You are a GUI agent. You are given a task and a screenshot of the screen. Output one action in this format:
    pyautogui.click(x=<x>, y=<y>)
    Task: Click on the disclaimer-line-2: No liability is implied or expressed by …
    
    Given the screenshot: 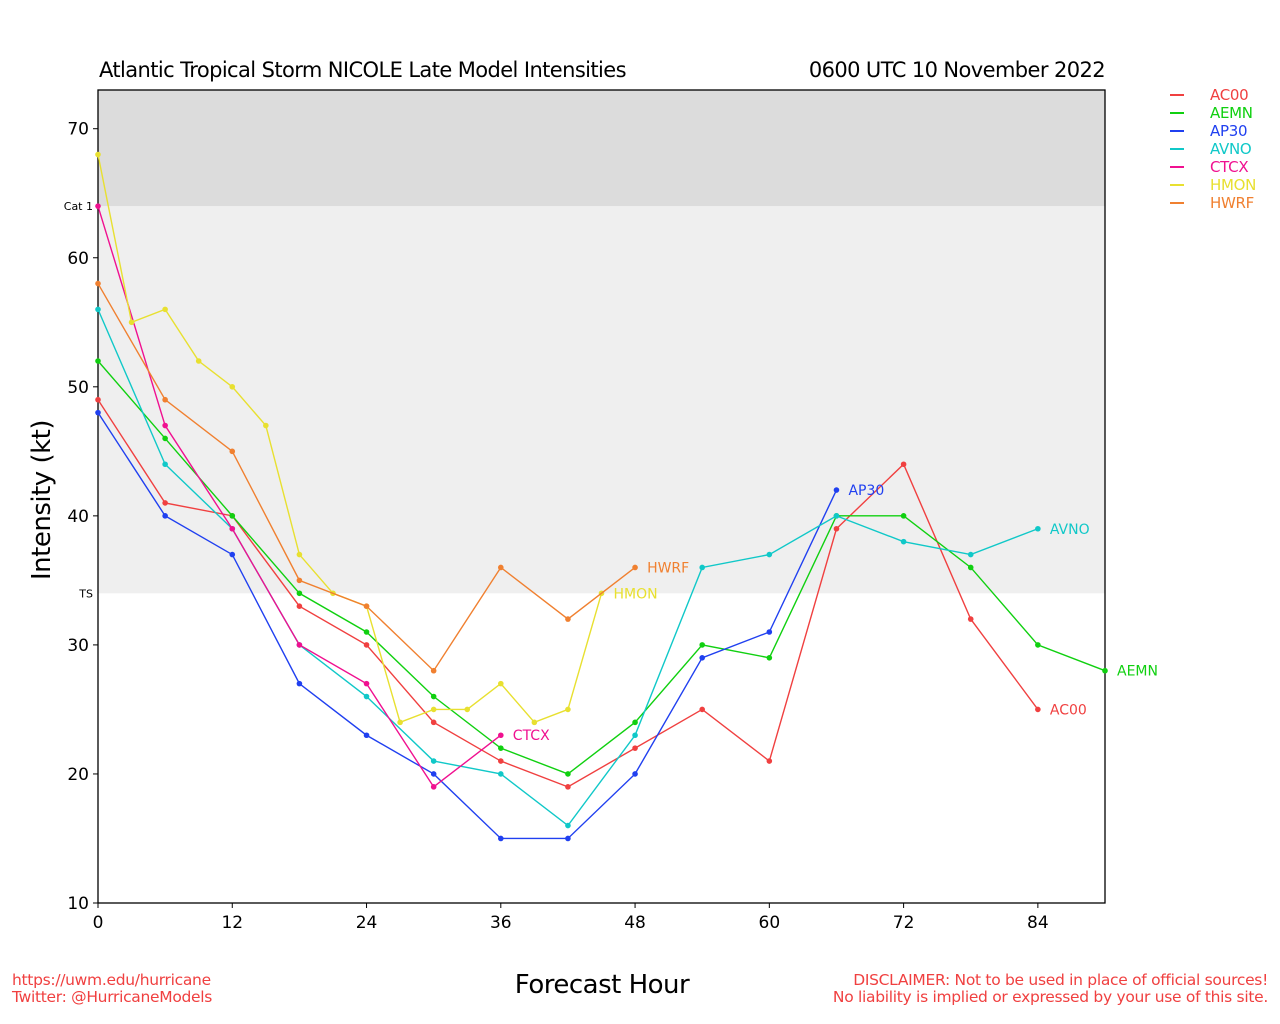 What is the action you would take?
    pyautogui.click(x=1050, y=997)
    